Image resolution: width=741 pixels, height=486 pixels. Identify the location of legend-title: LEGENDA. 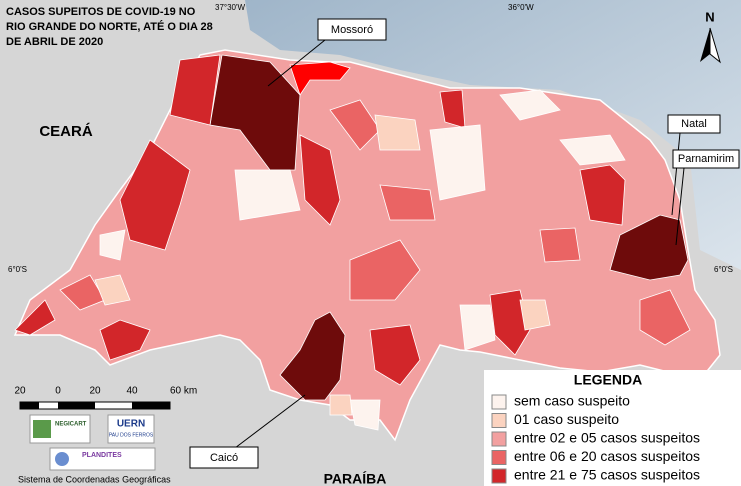
(608, 380).